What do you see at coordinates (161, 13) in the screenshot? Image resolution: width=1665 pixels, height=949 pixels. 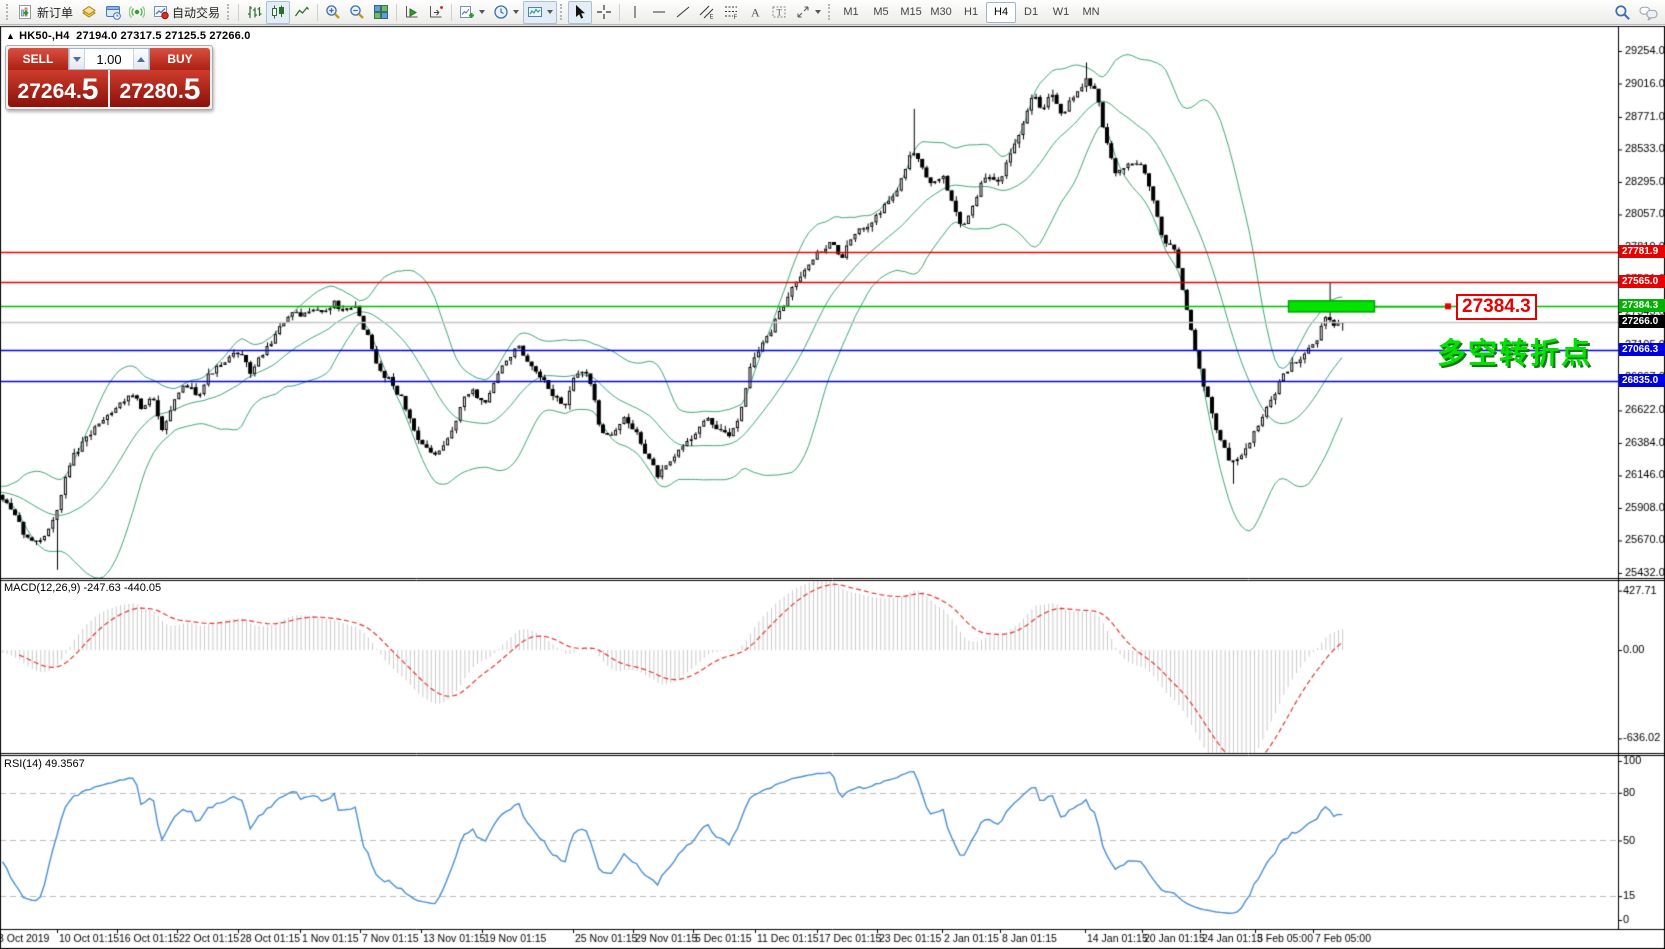 I see `auto-trading-icon` at bounding box center [161, 13].